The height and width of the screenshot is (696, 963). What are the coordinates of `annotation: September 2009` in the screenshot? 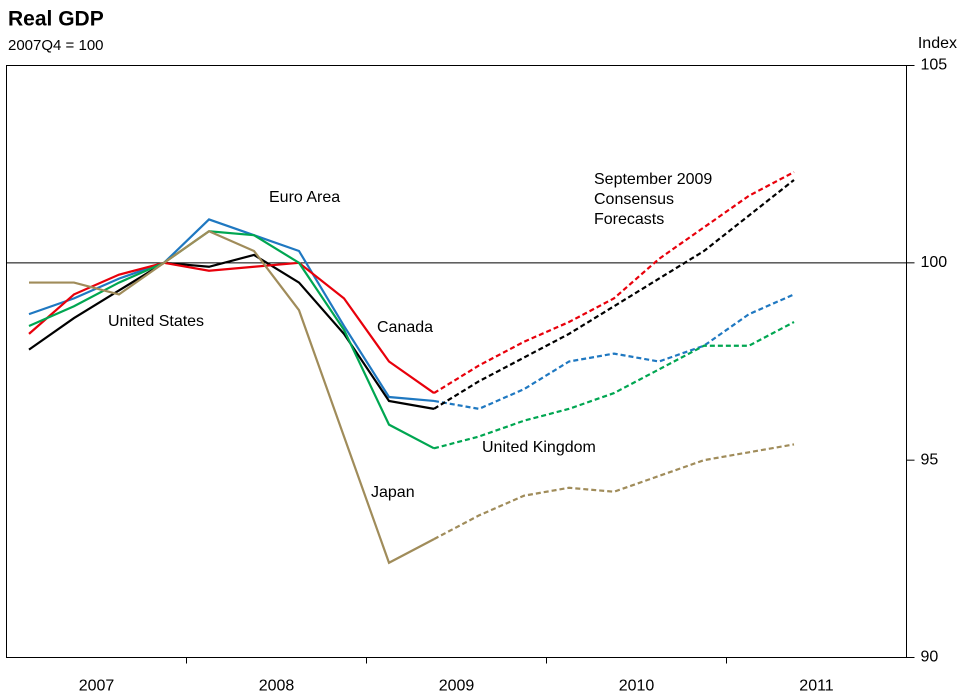 It's located at (653, 179).